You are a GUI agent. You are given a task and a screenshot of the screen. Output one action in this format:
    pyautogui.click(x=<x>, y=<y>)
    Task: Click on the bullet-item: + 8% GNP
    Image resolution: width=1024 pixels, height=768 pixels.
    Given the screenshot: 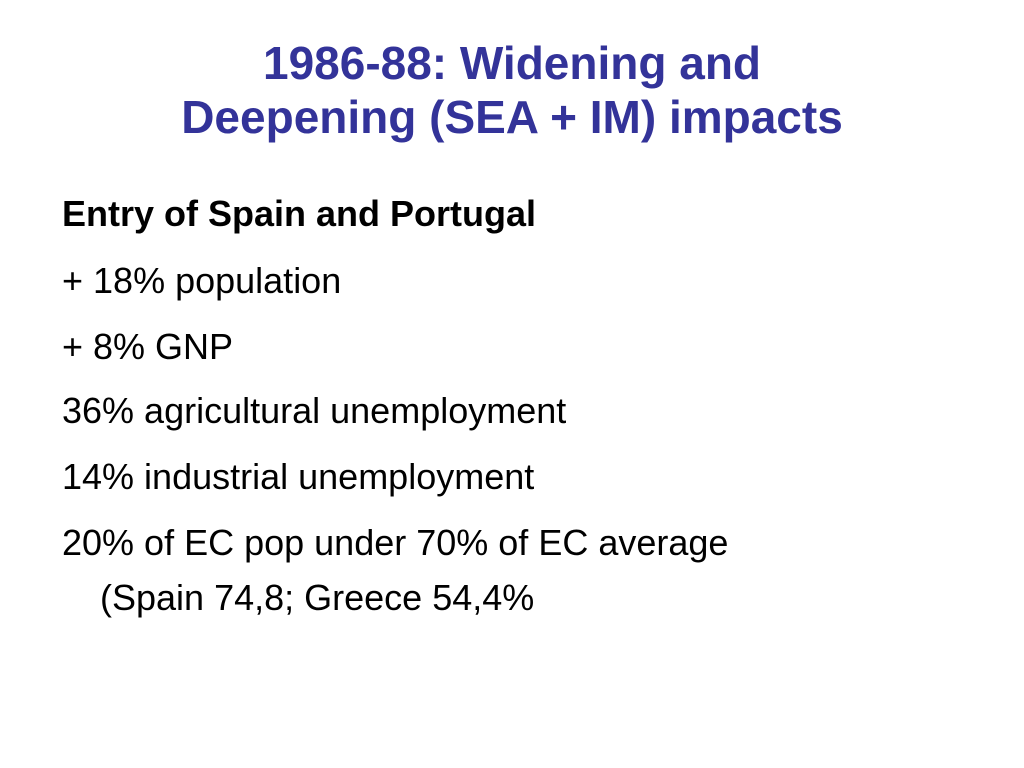 What is the action you would take?
    pyautogui.click(x=148, y=346)
    